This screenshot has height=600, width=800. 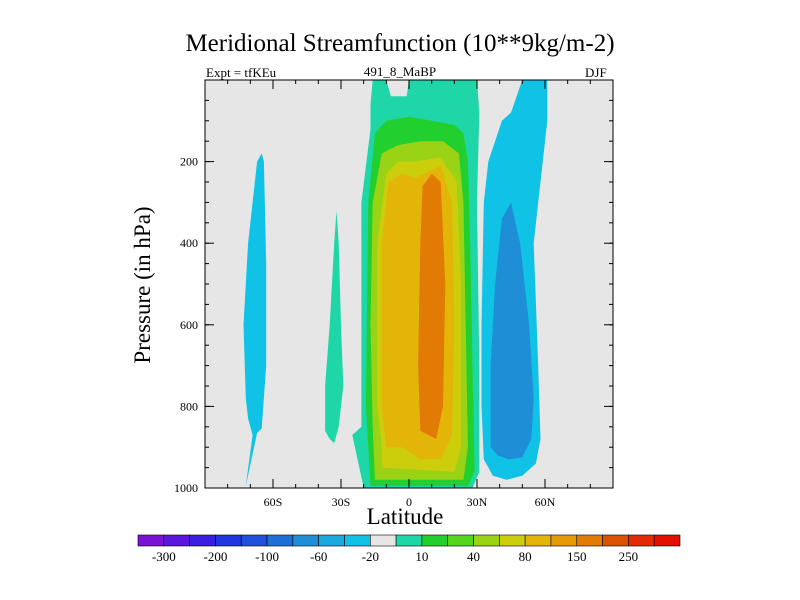 What do you see at coordinates (318, 556) in the screenshot?
I see `colorbar-label: -60` at bounding box center [318, 556].